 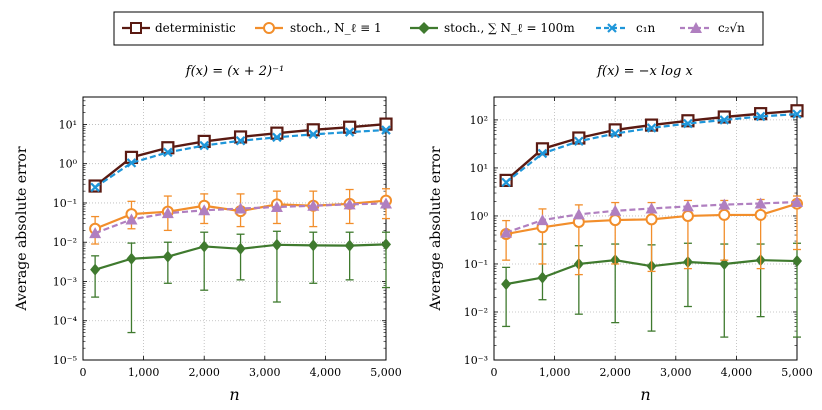 I want to click on chart-title: f(x) = (x + 2)⁻¹, so click(x=234, y=71).